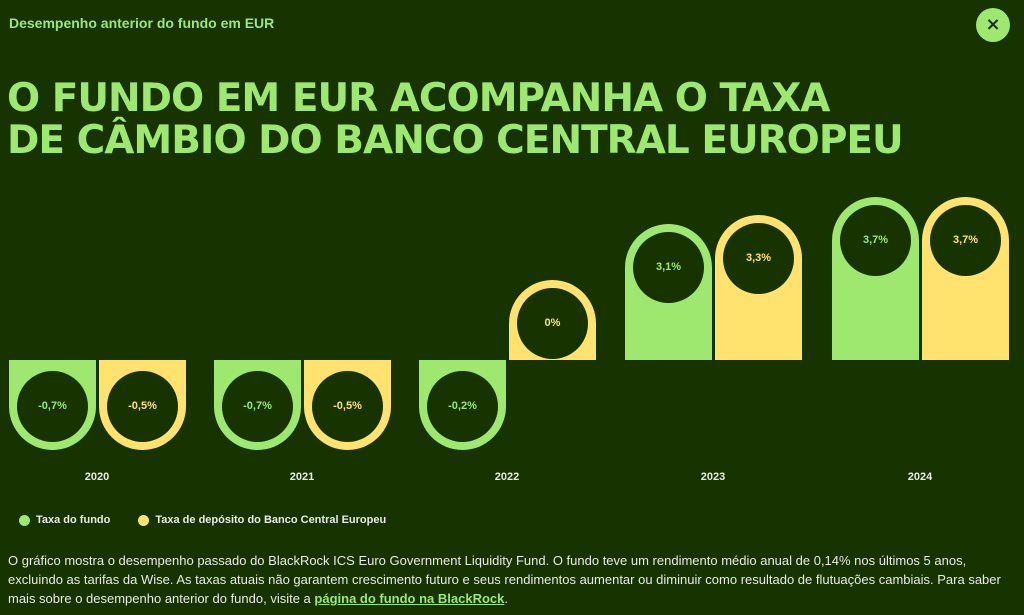 Image resolution: width=1024 pixels, height=615 pixels. Describe the element at coordinates (965, 278) in the screenshot. I see `bar-ecb-2024` at that location.